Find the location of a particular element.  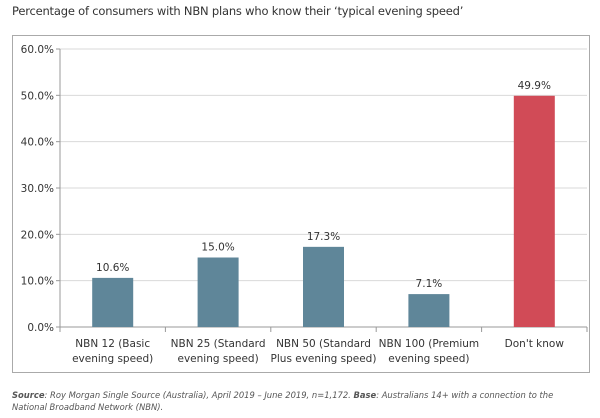

x-tick-label: NBN 25 (Standard is located at coordinates (218, 344).